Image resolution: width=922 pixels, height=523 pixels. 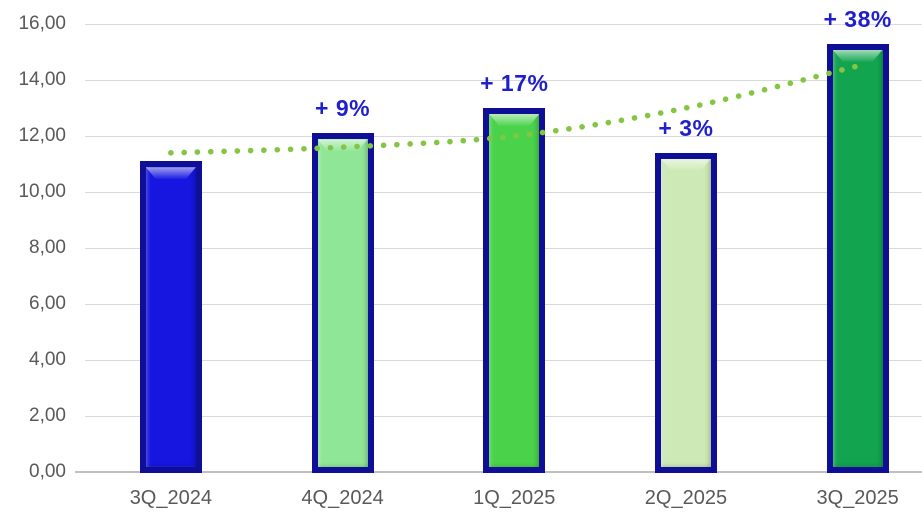 What do you see at coordinates (342, 498) in the screenshot?
I see `x-axis-label-4q_2024: 4Q_2024` at bounding box center [342, 498].